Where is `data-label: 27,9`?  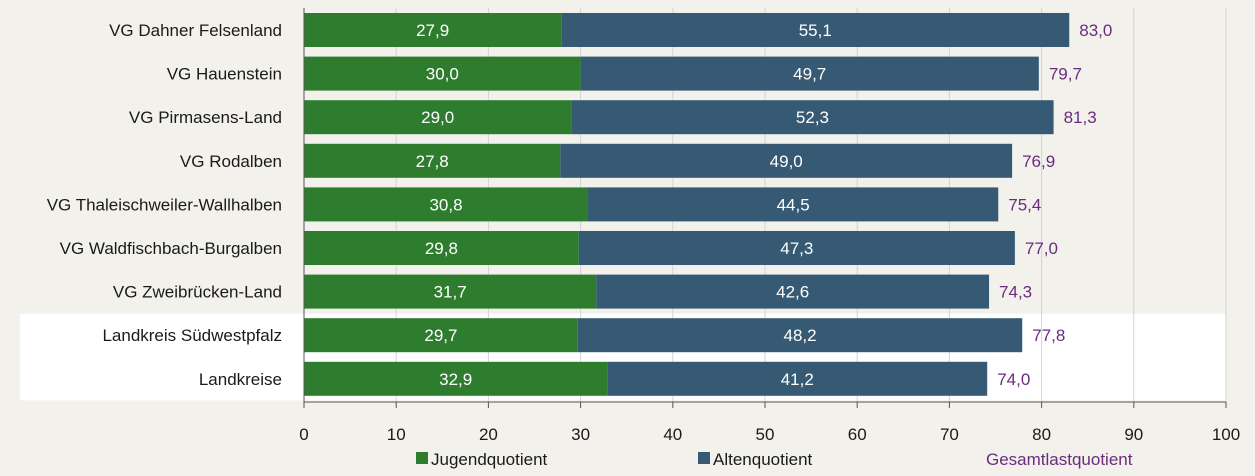 data-label: 27,9 is located at coordinates (432, 30).